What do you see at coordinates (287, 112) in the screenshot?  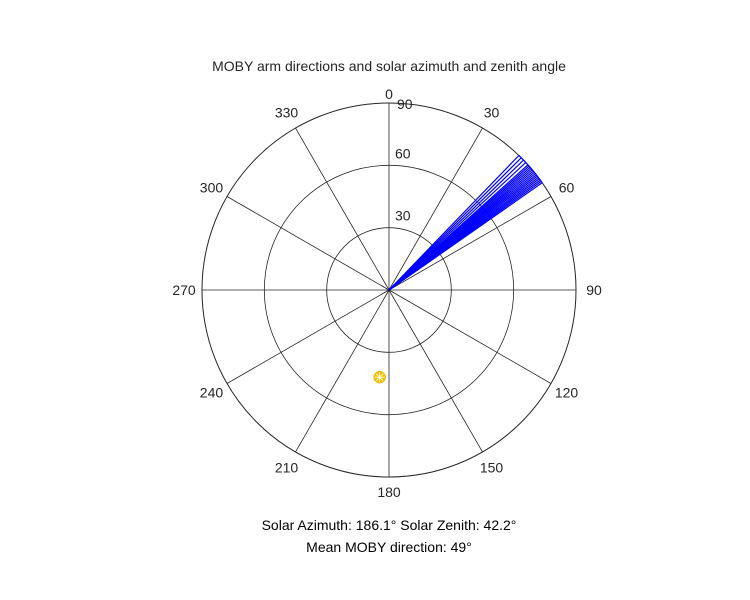 I see `theta-tick-label-330: 330` at bounding box center [287, 112].